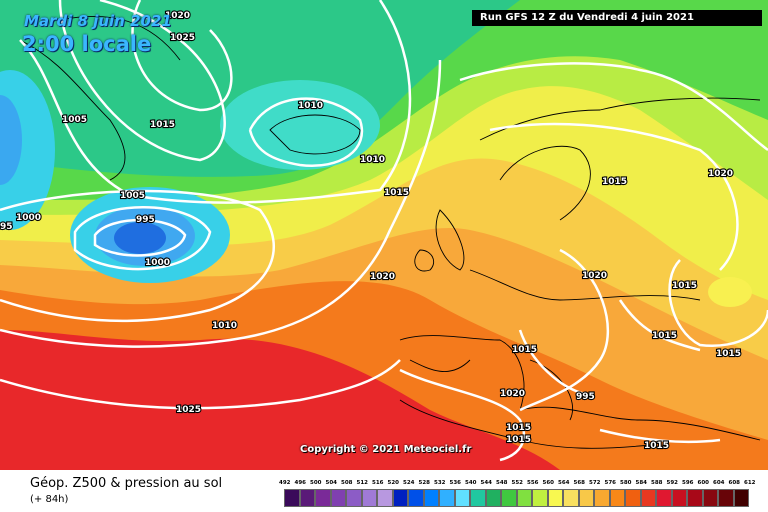 This screenshot has height=512, width=768. Describe the element at coordinates (486, 483) in the screenshot. I see `scale-tick-label: 544` at that location.